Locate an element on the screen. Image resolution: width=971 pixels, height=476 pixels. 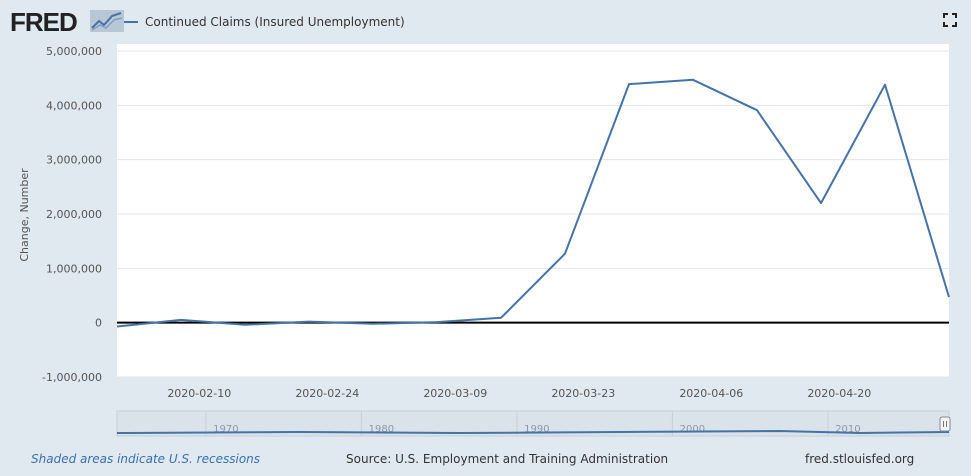
fred-logo-text: FRED is located at coordinates (44, 22).